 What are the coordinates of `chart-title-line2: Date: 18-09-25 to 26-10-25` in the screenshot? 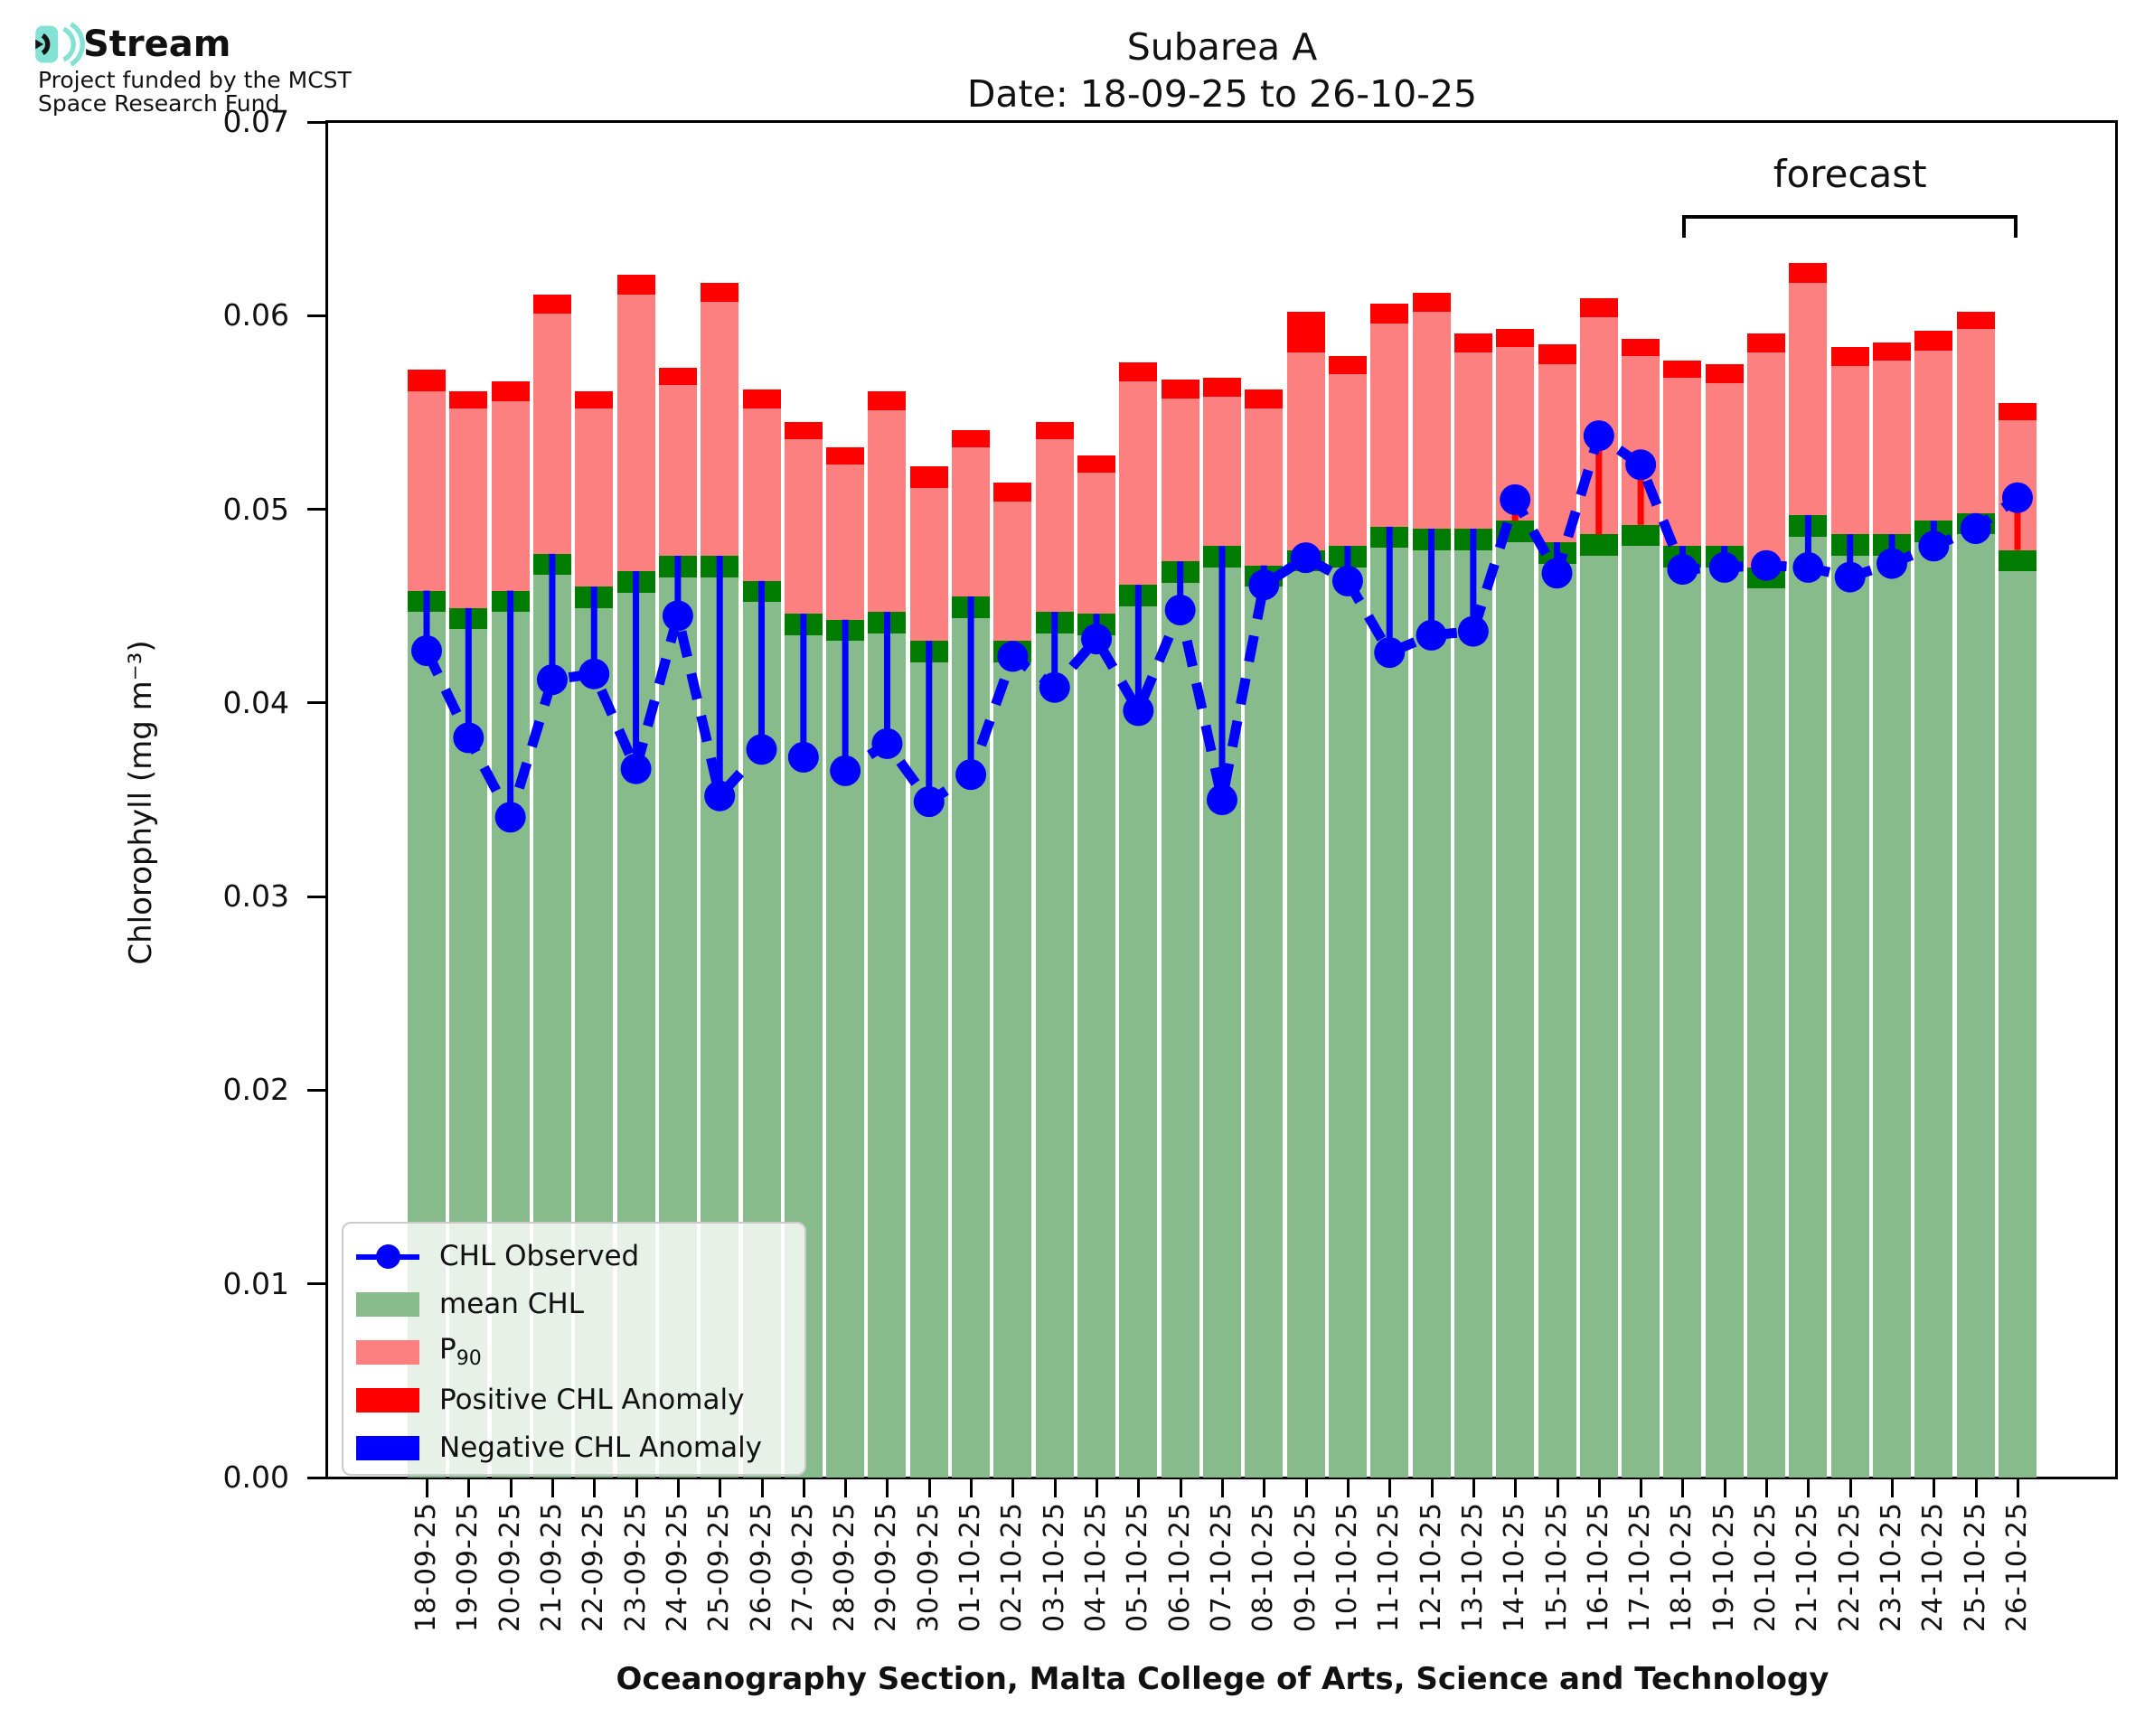 It's located at (1222, 94).